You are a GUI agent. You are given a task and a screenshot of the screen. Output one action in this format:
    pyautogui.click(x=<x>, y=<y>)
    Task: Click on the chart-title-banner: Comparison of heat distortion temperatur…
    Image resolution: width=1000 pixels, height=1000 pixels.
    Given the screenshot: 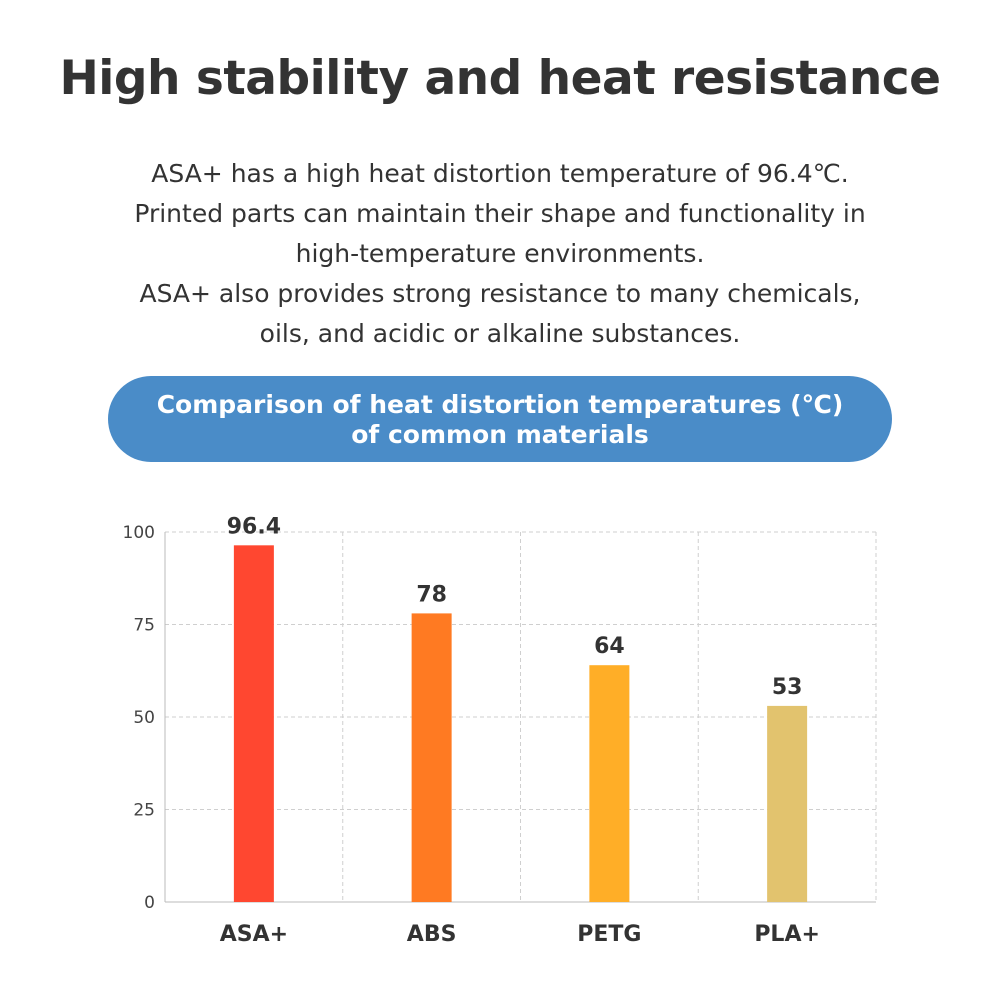 What is the action you would take?
    pyautogui.click(x=500, y=419)
    